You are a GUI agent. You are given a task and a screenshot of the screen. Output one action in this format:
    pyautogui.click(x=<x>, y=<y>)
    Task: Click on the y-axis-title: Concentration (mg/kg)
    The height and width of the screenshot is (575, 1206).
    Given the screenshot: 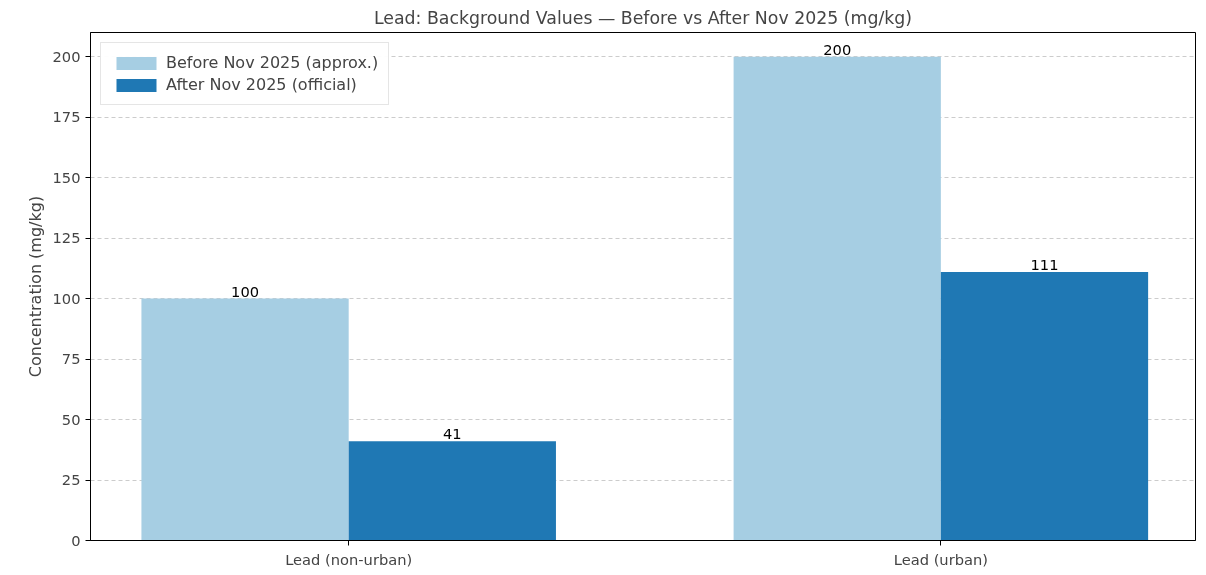 What is the action you would take?
    pyautogui.click(x=35, y=286)
    